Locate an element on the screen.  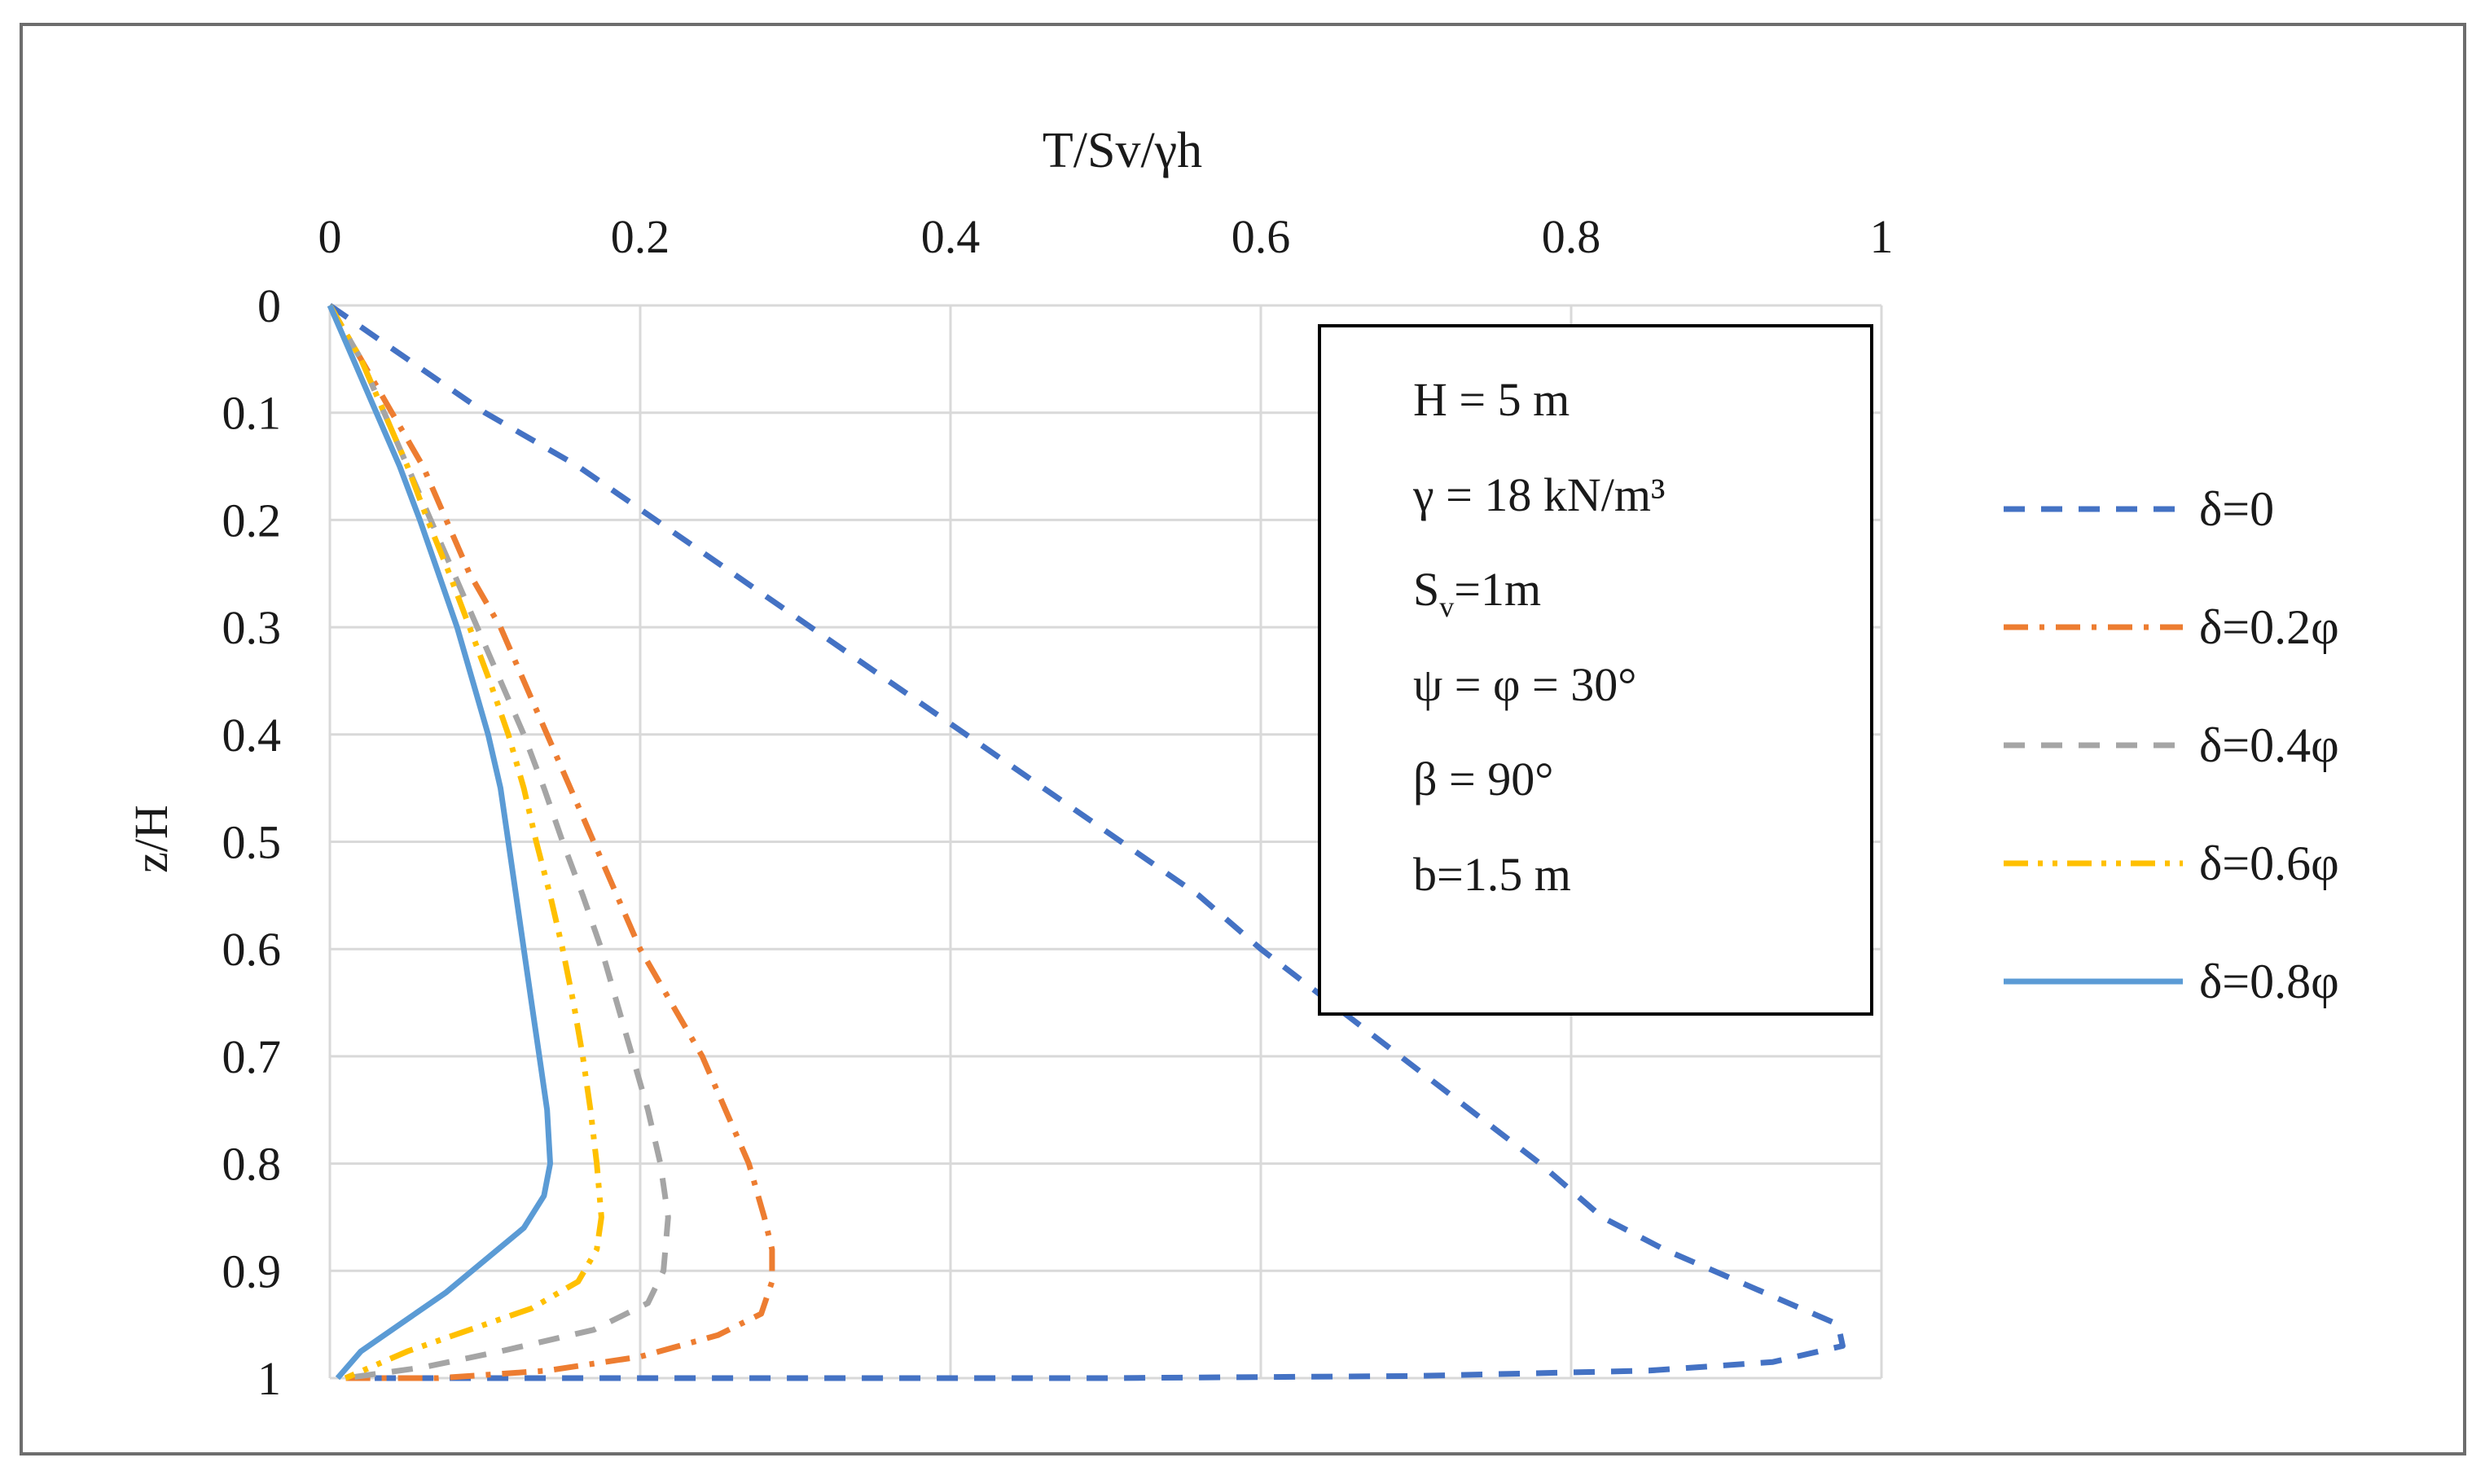
annotation-spacing-subscript: v is located at coordinates (1446, 607).